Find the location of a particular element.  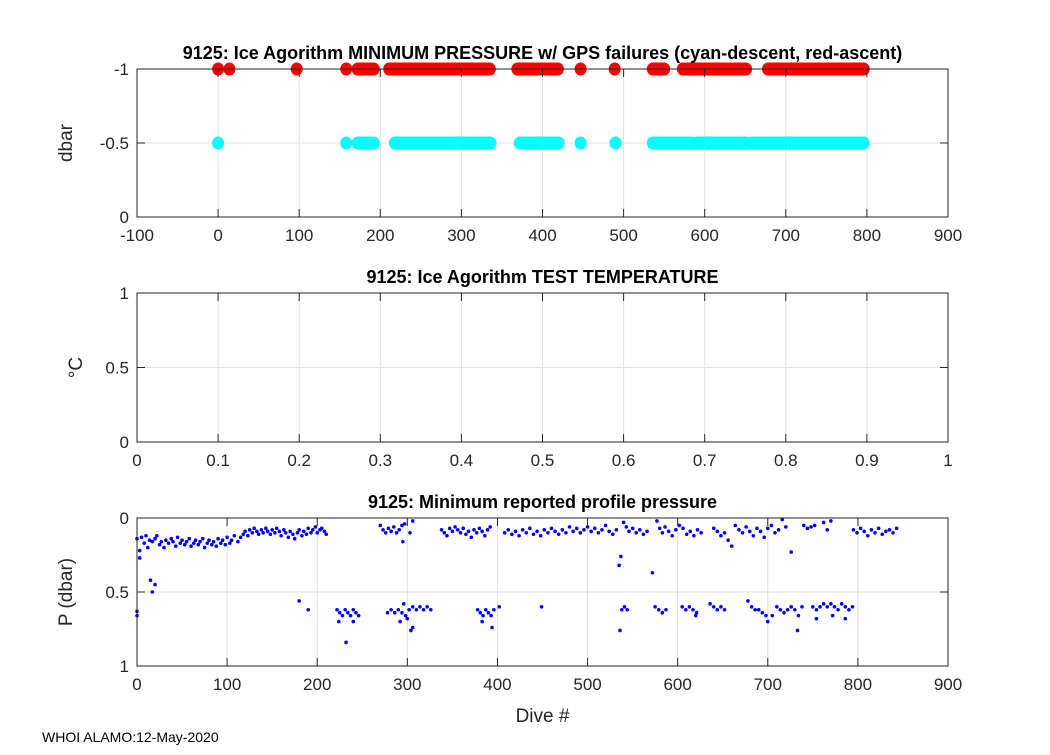

x-tick-label: 600 is located at coordinates (677, 684).